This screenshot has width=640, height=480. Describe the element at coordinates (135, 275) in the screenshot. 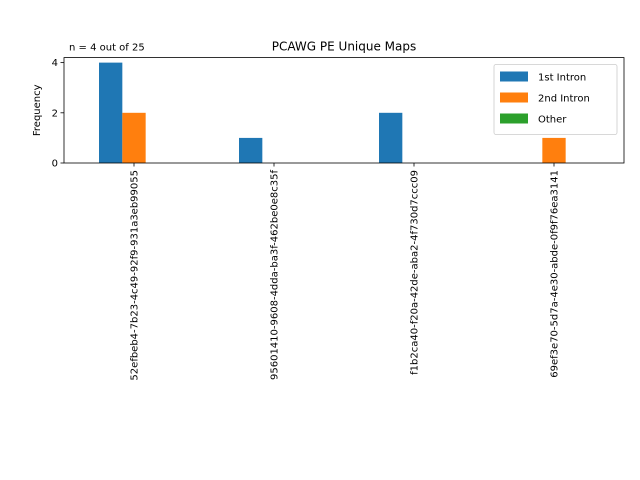

I see `x-tick-label: 52efbeb4-7b23-4c49-92f9-931a3eb99055` at that location.